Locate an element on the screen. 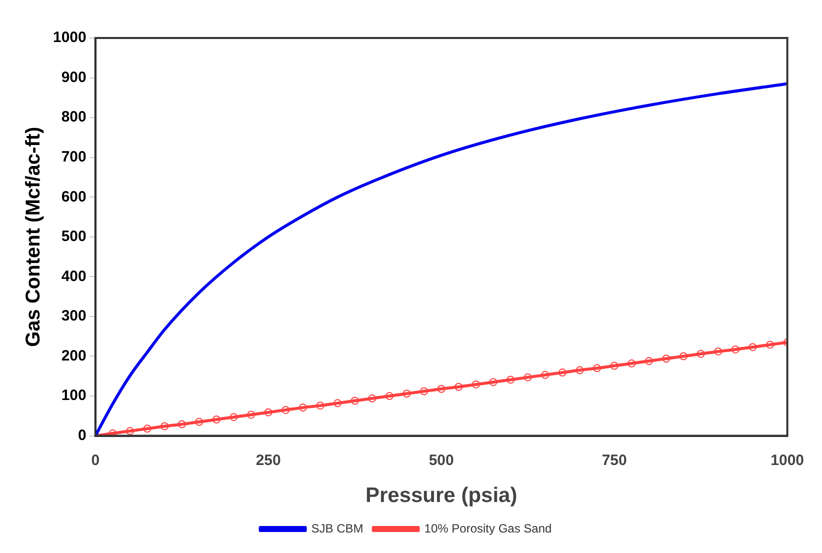 The height and width of the screenshot is (553, 822). x-tick-label: 0 is located at coordinates (95, 460).